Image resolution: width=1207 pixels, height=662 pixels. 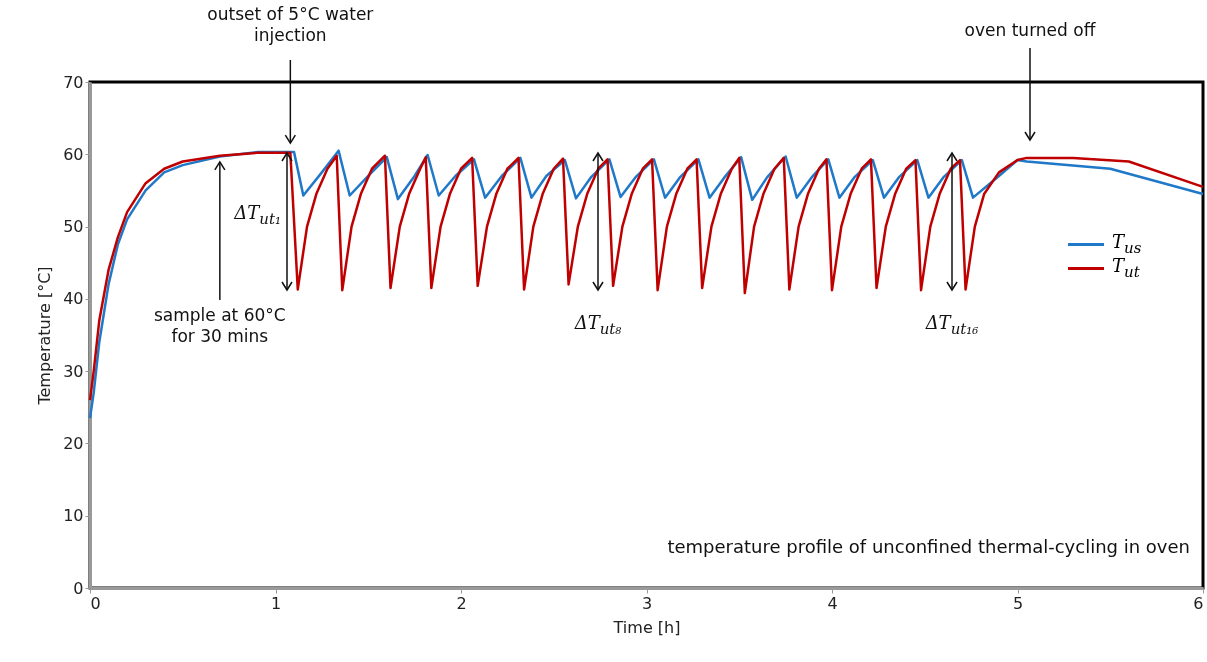 What do you see at coordinates (220, 326) in the screenshot?
I see `annotation: sample at 60°C for 30 mins` at bounding box center [220, 326].